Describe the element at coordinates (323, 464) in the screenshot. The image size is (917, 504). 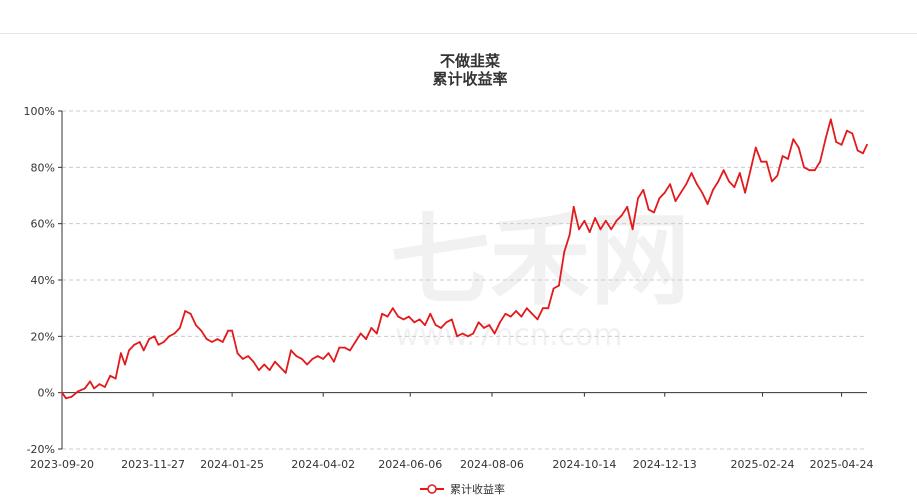
I see `x-tick-label: 2024-04-02` at that location.